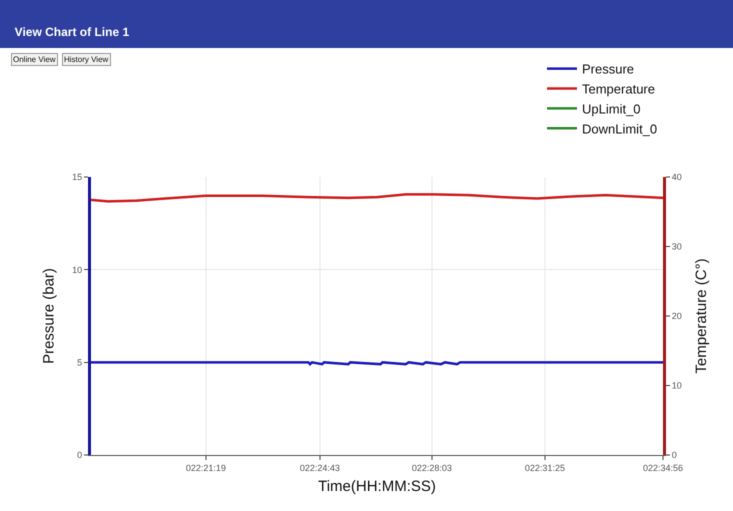 This screenshot has width=733, height=511. Describe the element at coordinates (377, 198) in the screenshot. I see `line-series` at that location.